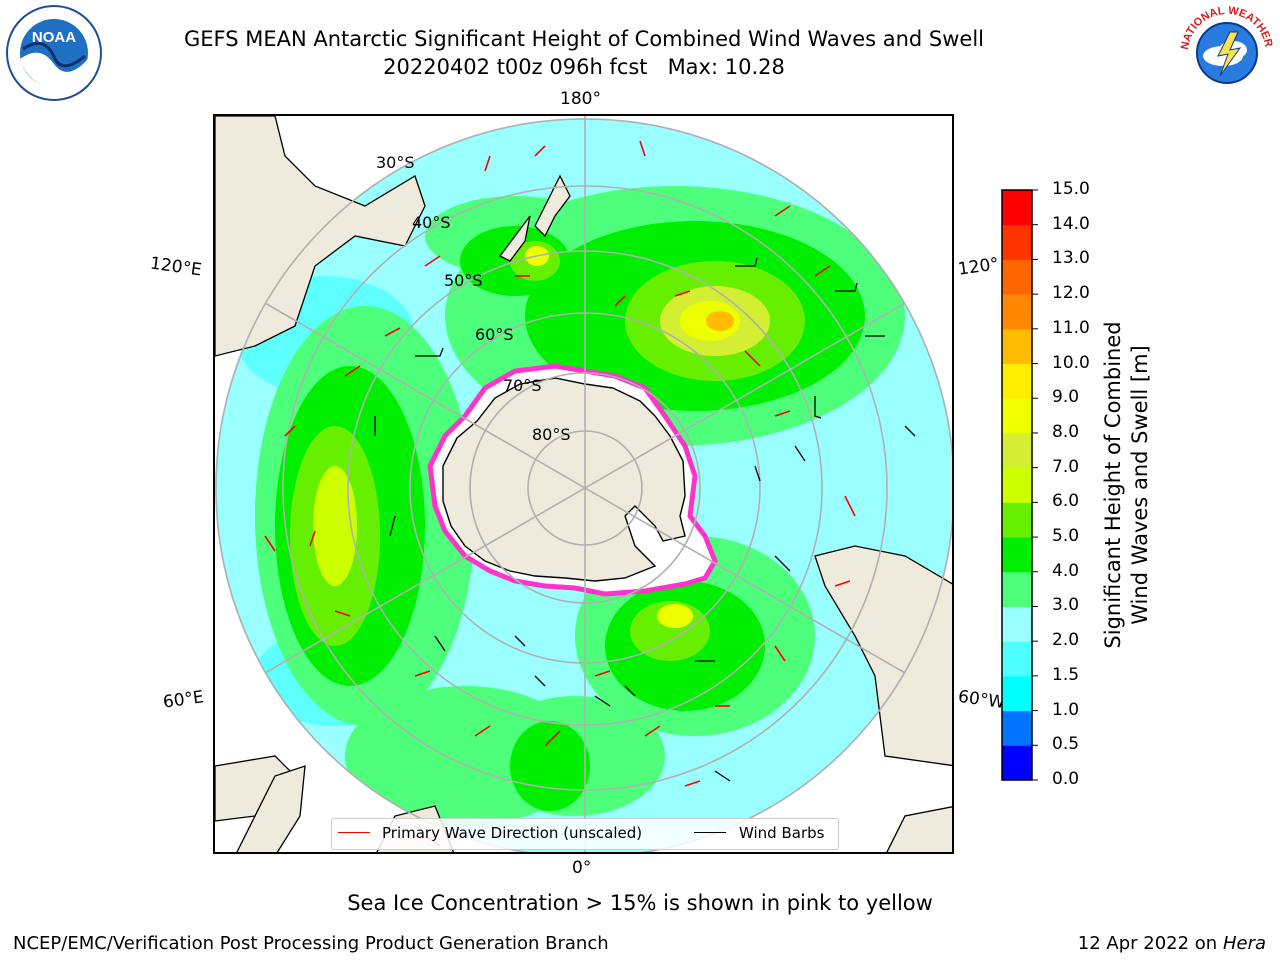  I want to click on colorbar-tick-label: 3.0, so click(1066, 605).